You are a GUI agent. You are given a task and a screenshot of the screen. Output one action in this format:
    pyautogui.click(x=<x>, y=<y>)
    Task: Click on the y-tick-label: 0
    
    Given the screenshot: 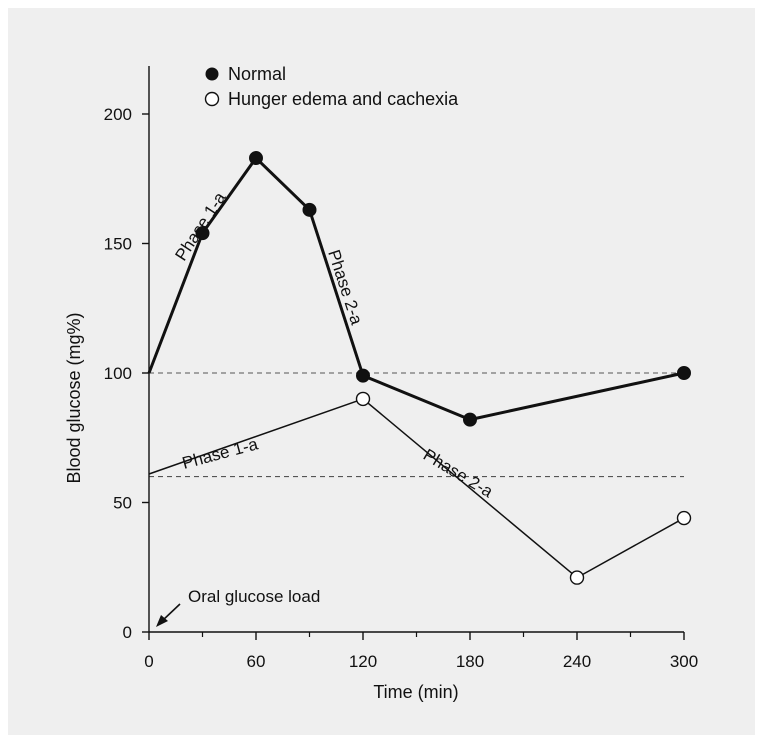 What is the action you would take?
    pyautogui.click(x=127, y=632)
    